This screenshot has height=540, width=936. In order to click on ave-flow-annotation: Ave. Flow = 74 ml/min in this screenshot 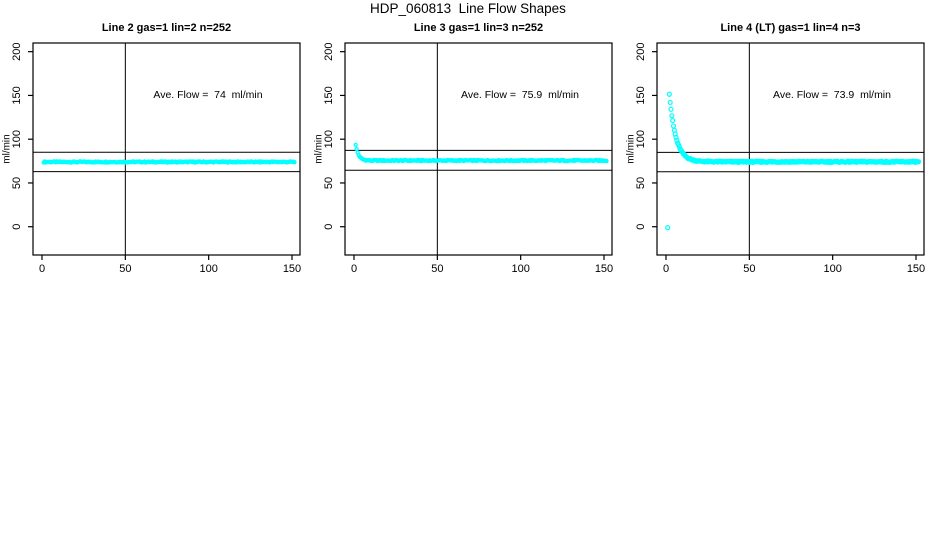, I will do `click(208, 95)`.